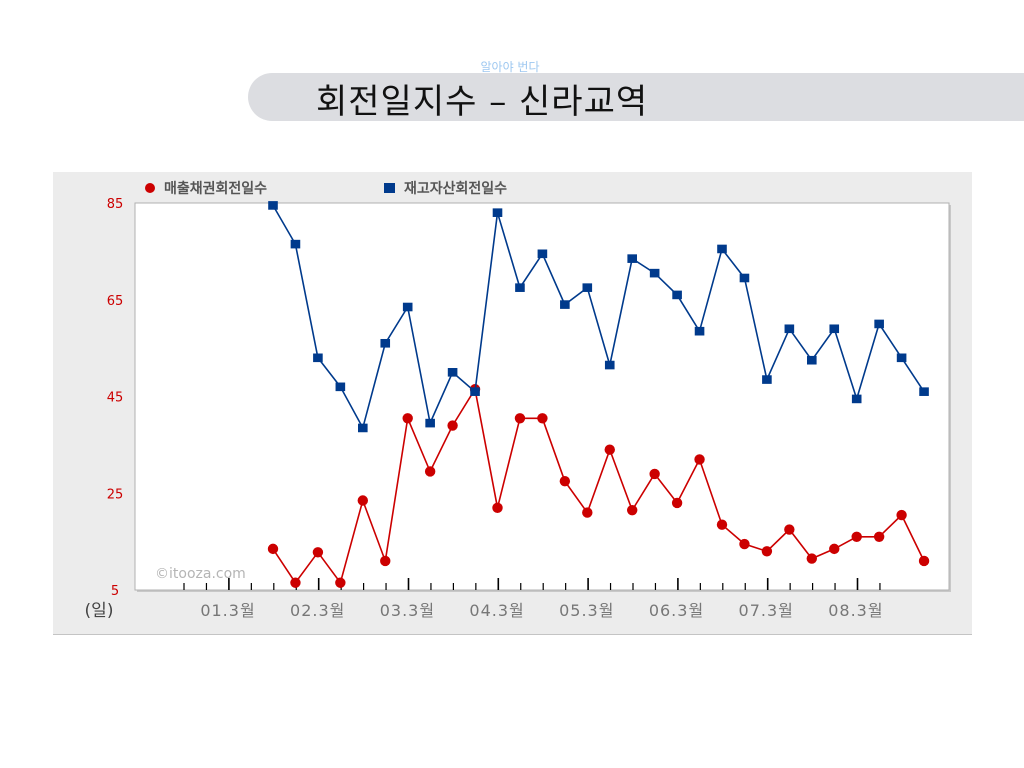 This screenshot has width=1024, height=768. What do you see at coordinates (496, 610) in the screenshot?
I see `x-tick-label: 04.3월` at bounding box center [496, 610].